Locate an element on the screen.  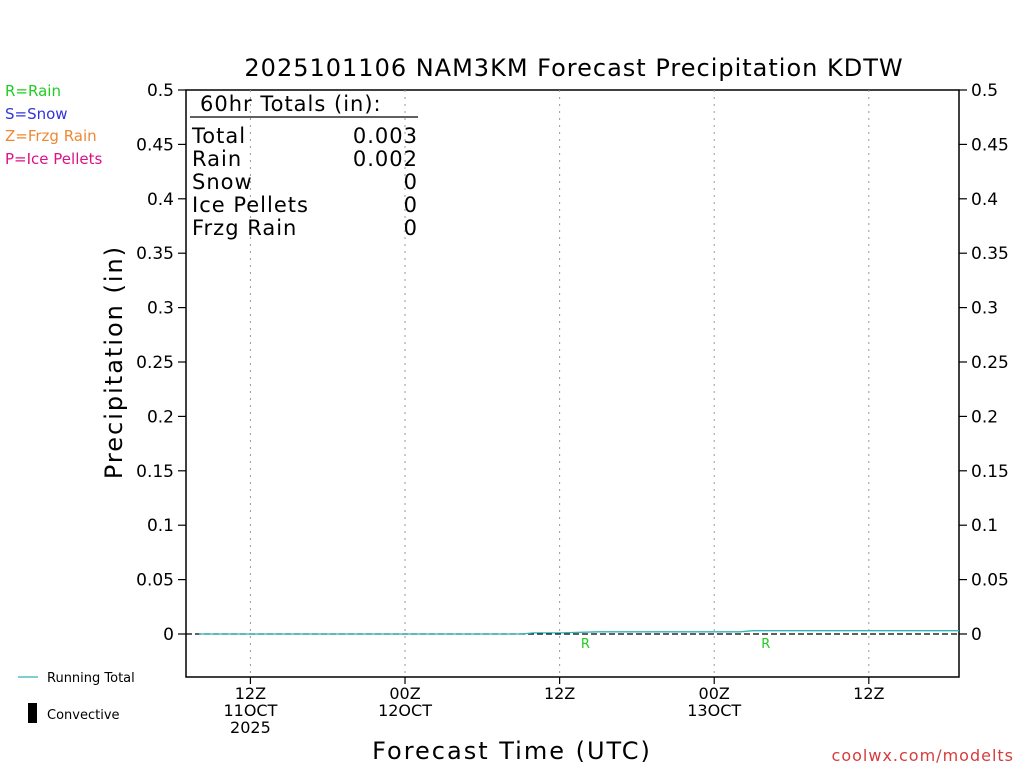
series-line-running-total is located at coordinates (578, 632).